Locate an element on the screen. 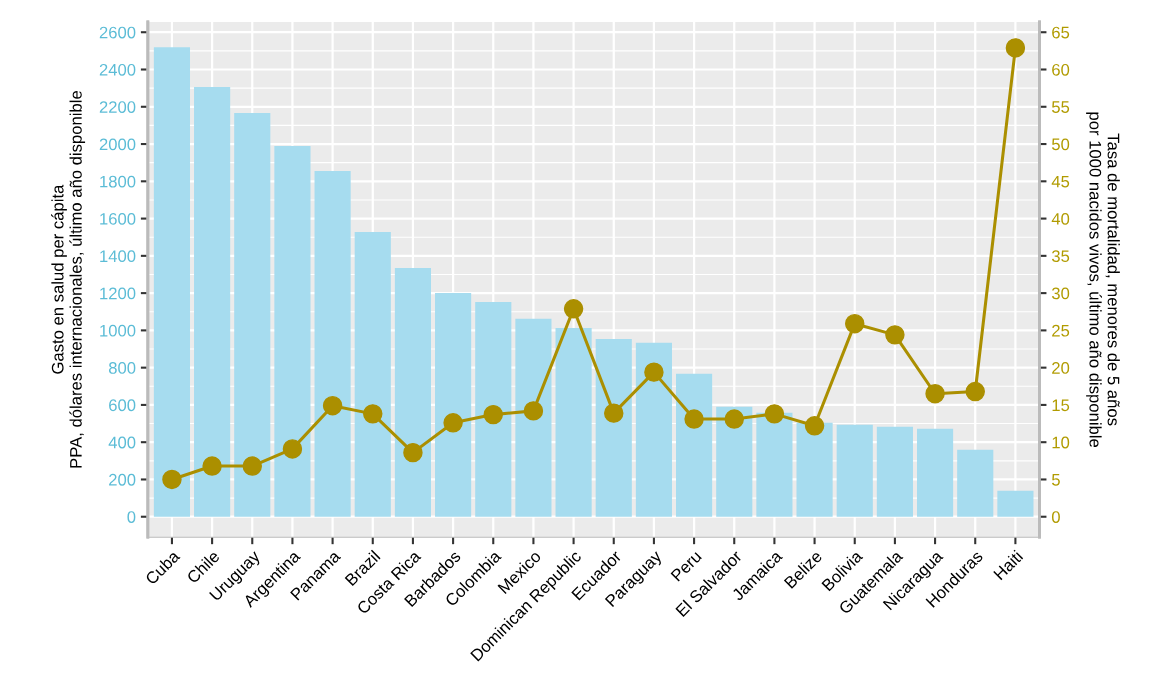 This screenshot has width=1155, height=687. y2-tick-label: 0 is located at coordinates (1055, 517).